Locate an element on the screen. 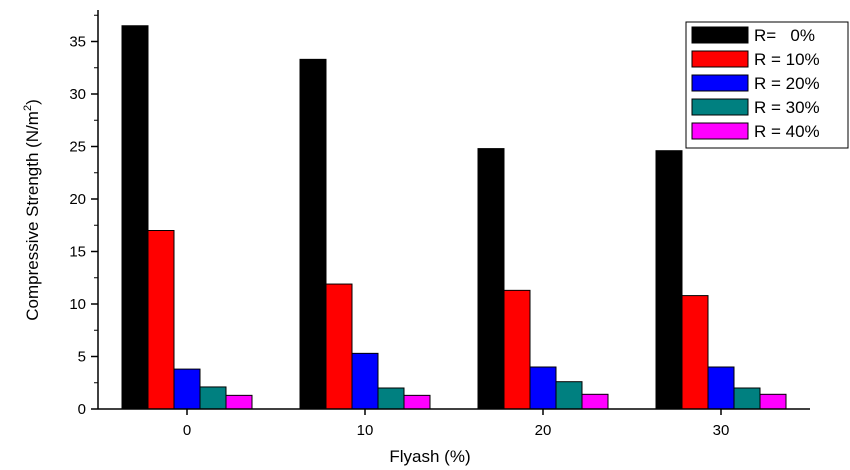 This screenshot has height=470, width=850. x-tick-label: 0 is located at coordinates (187, 430).